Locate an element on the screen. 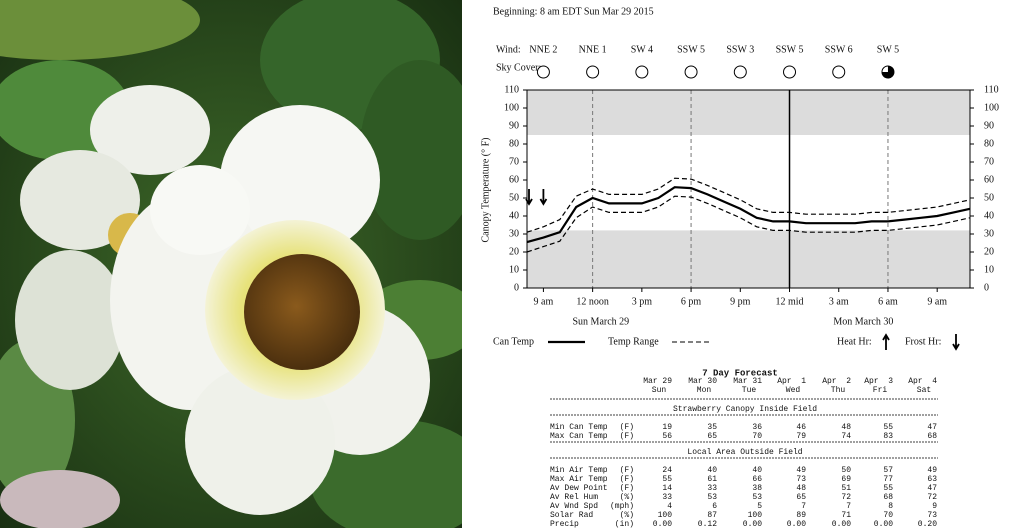  column-date: Apr 3 is located at coordinates (878, 381).